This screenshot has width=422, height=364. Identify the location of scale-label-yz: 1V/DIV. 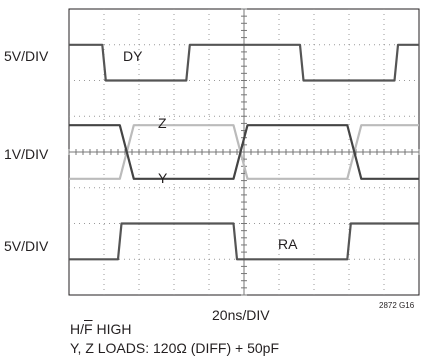
(26, 154).